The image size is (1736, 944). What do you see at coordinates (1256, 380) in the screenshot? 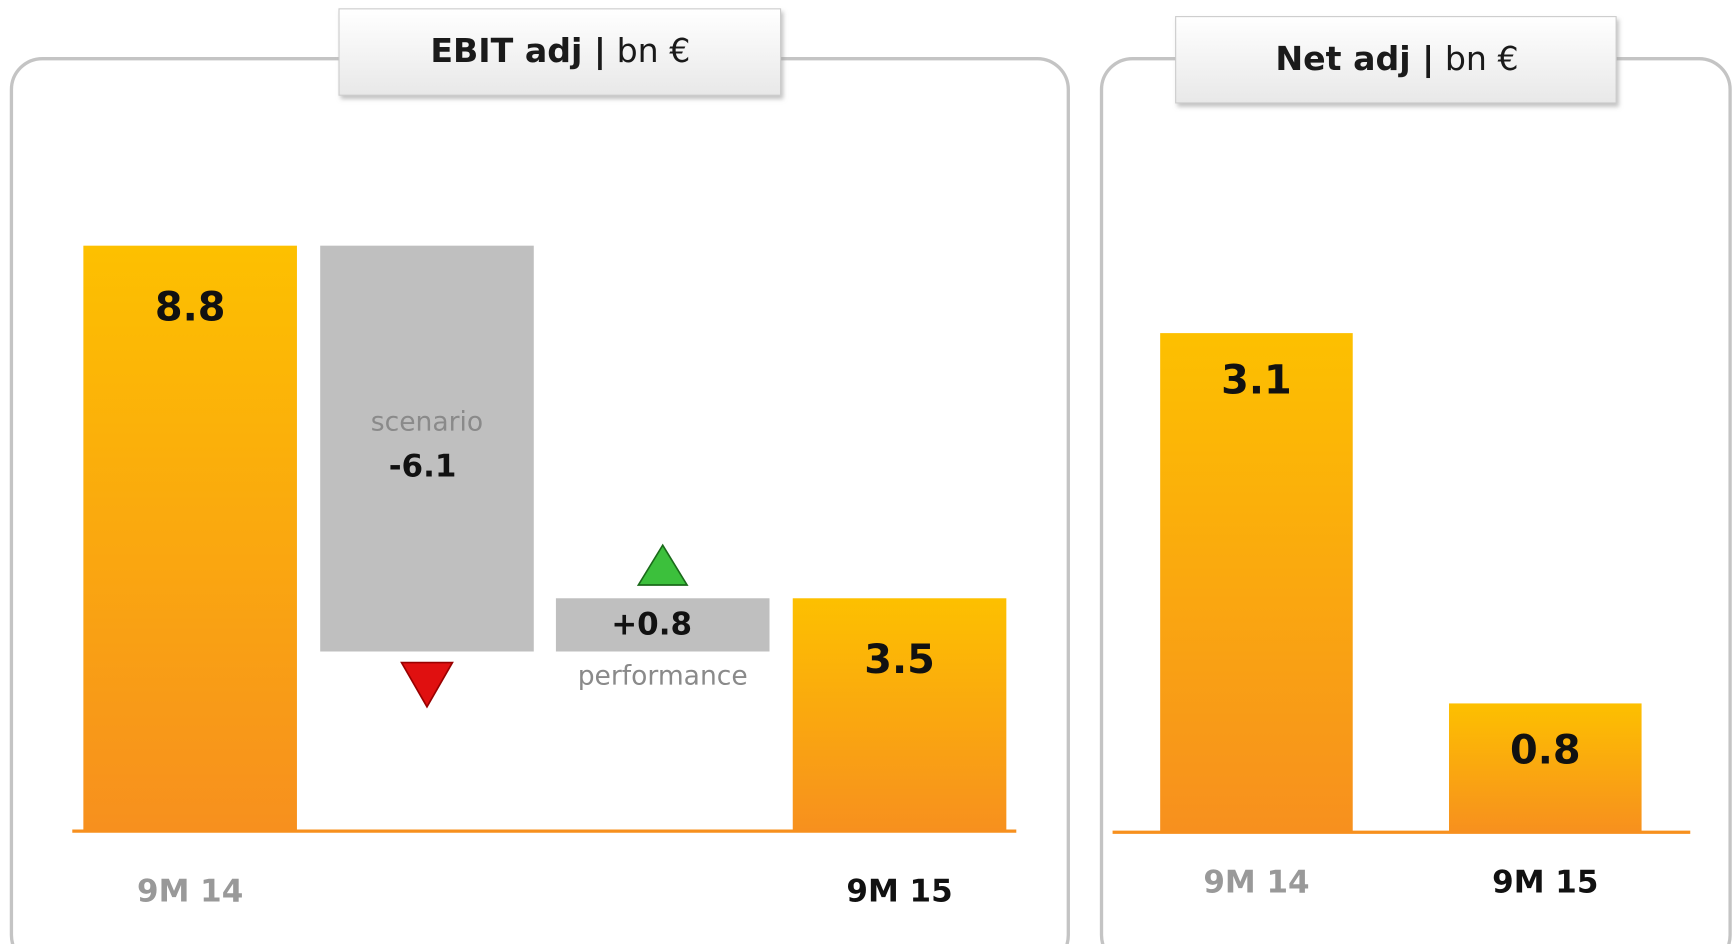
I see `value-label: 3.1` at bounding box center [1256, 380].